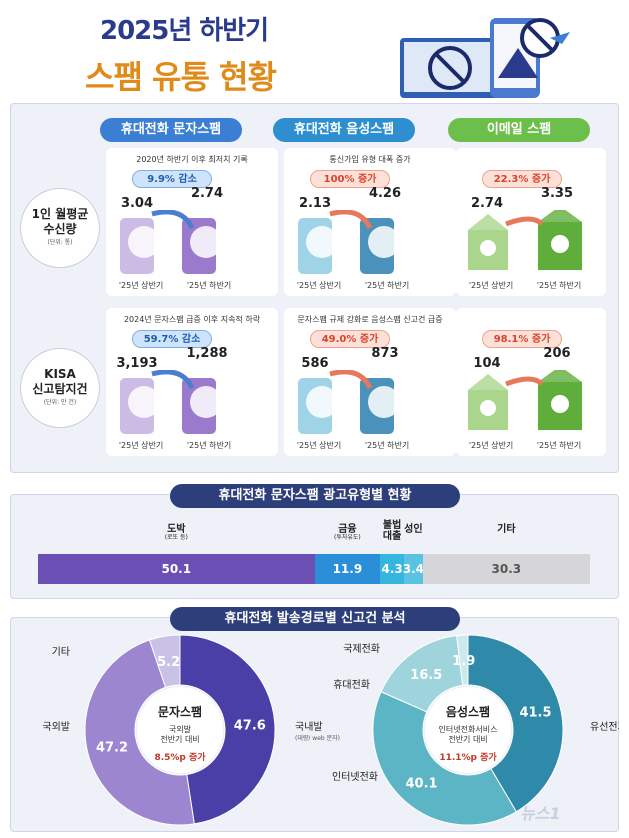  I want to click on donut-slice-label: 유선전화, so click(604, 727).